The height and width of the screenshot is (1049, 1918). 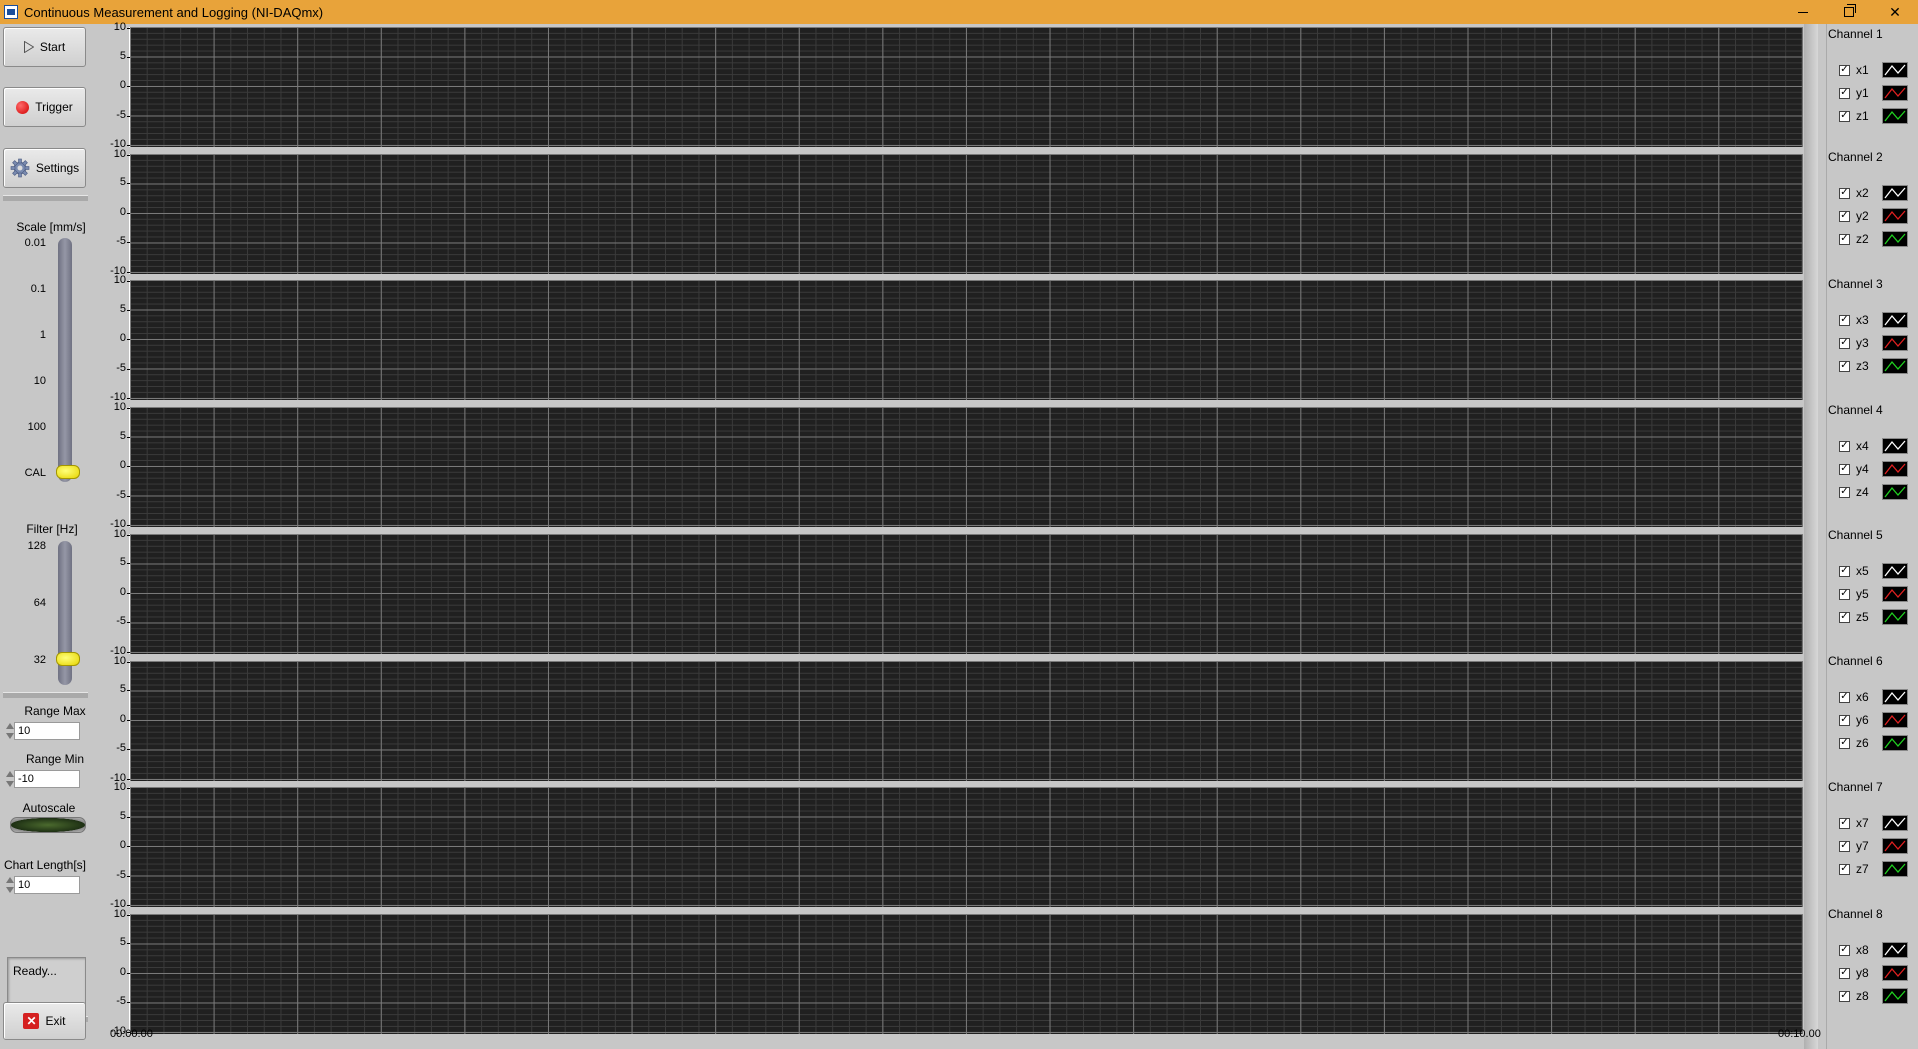 I want to click on filter-slider-thumb, so click(x=68, y=659).